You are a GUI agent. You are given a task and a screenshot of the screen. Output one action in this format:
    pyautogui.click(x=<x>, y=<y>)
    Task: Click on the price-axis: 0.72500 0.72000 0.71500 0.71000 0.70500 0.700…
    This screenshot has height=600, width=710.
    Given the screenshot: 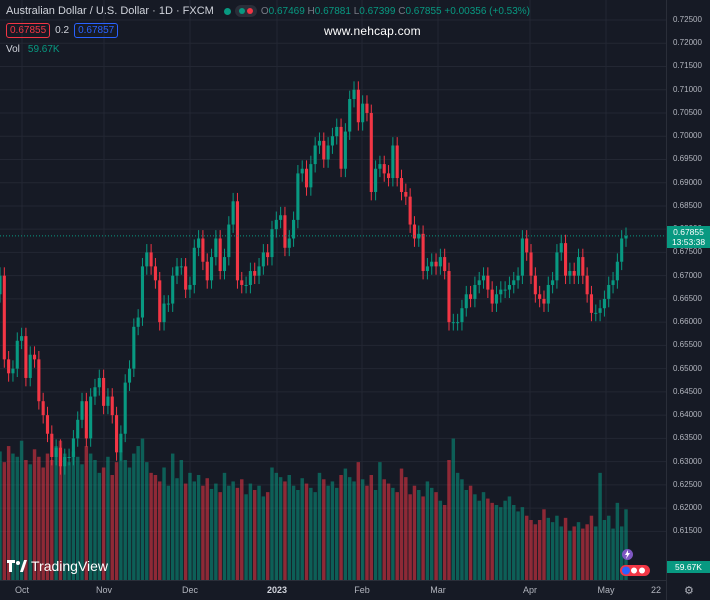 What is the action you would take?
    pyautogui.click(x=688, y=300)
    